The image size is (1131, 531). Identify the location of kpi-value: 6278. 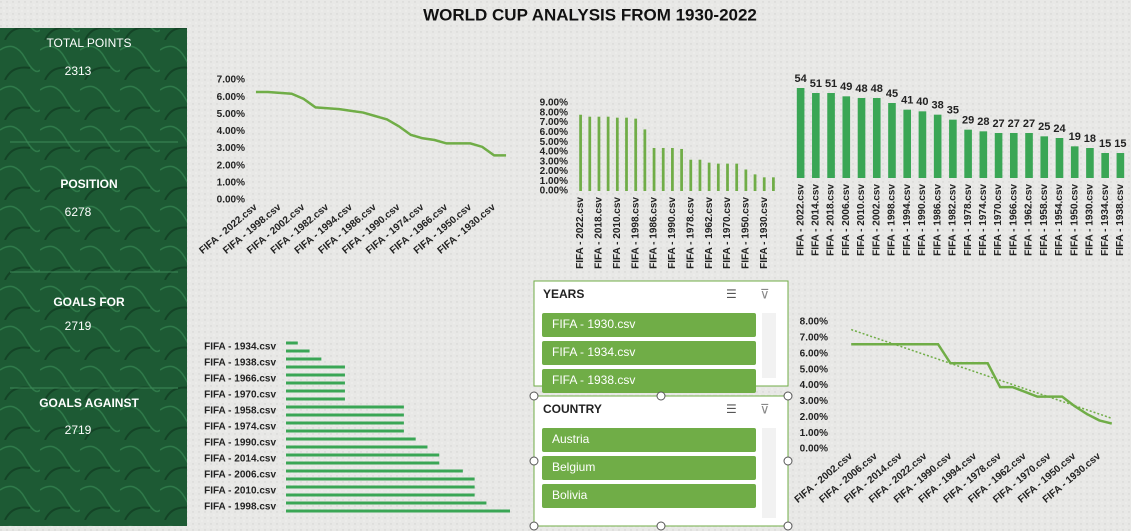
(78, 212).